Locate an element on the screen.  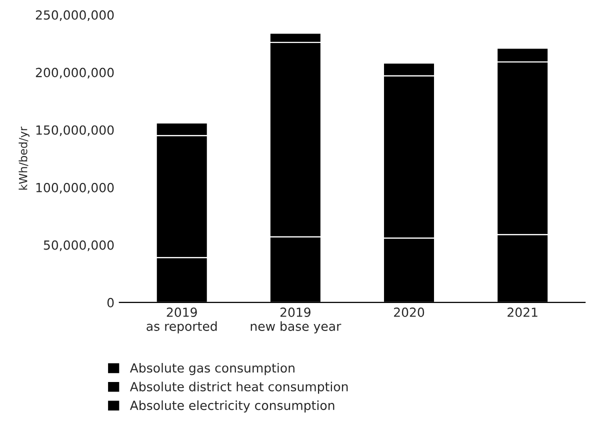
x-tick-label: 2019 as reported is located at coordinates (181, 321).